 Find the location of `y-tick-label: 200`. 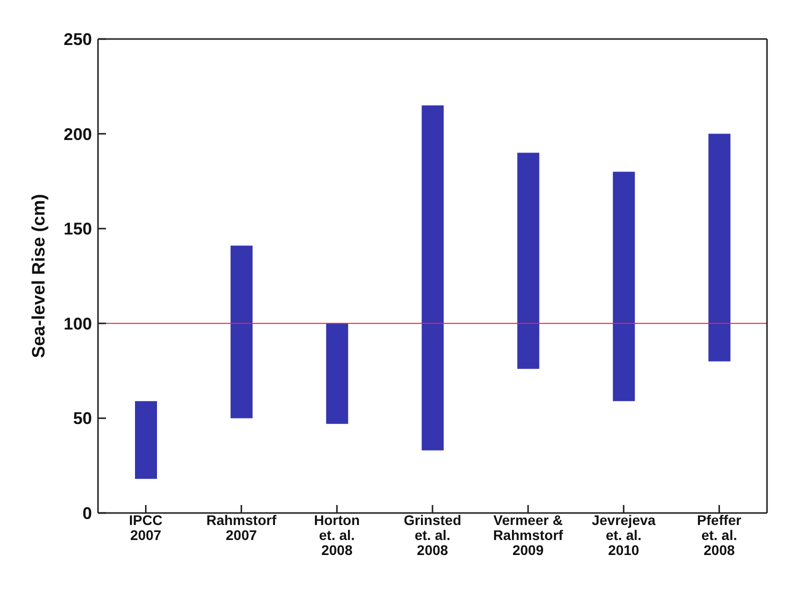

y-tick-label: 200 is located at coordinates (78, 134).